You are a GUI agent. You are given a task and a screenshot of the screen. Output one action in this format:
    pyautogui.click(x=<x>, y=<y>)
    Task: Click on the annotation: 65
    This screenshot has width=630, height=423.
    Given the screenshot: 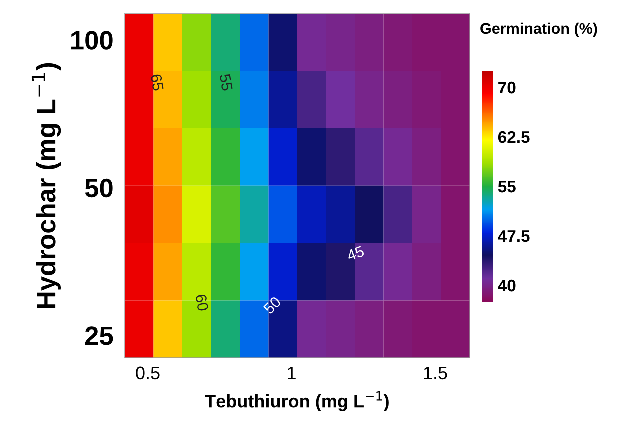 What is the action you would take?
    pyautogui.click(x=157, y=83)
    